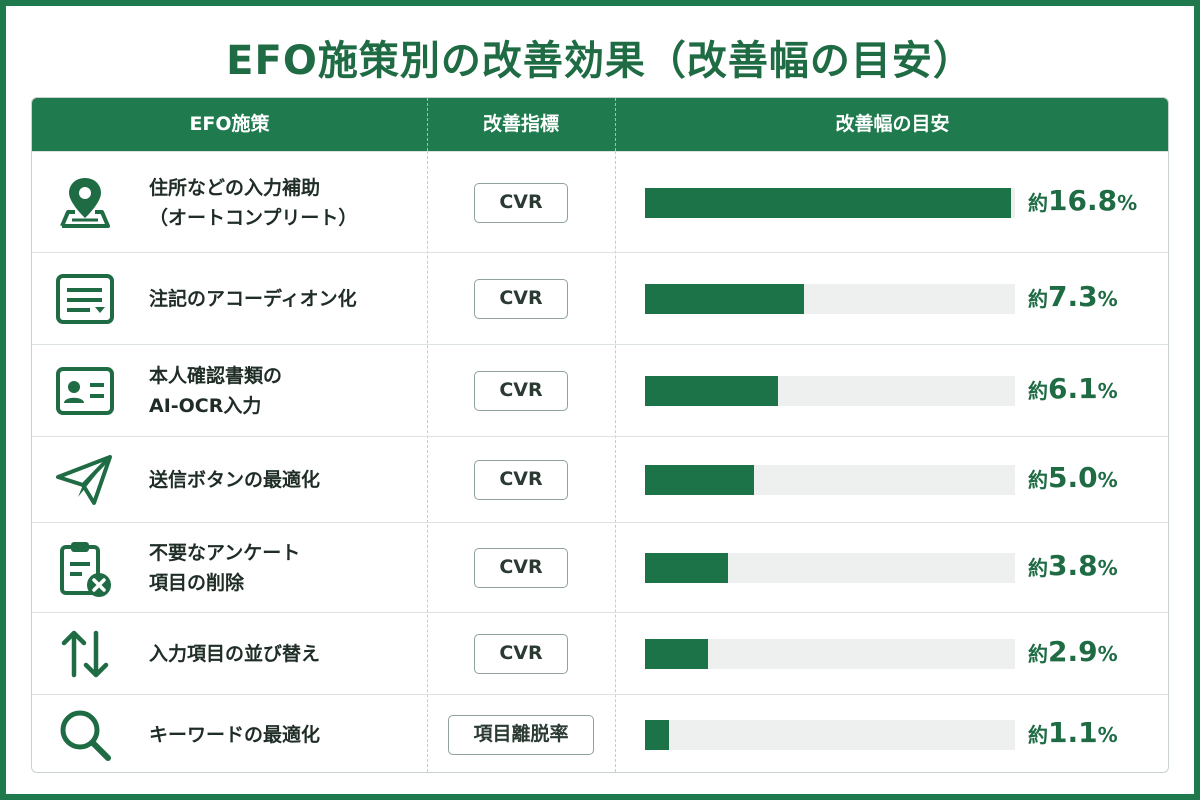 This screenshot has width=1200, height=800. What do you see at coordinates (85, 568) in the screenshot?
I see `clipboard-remove-icon` at bounding box center [85, 568].